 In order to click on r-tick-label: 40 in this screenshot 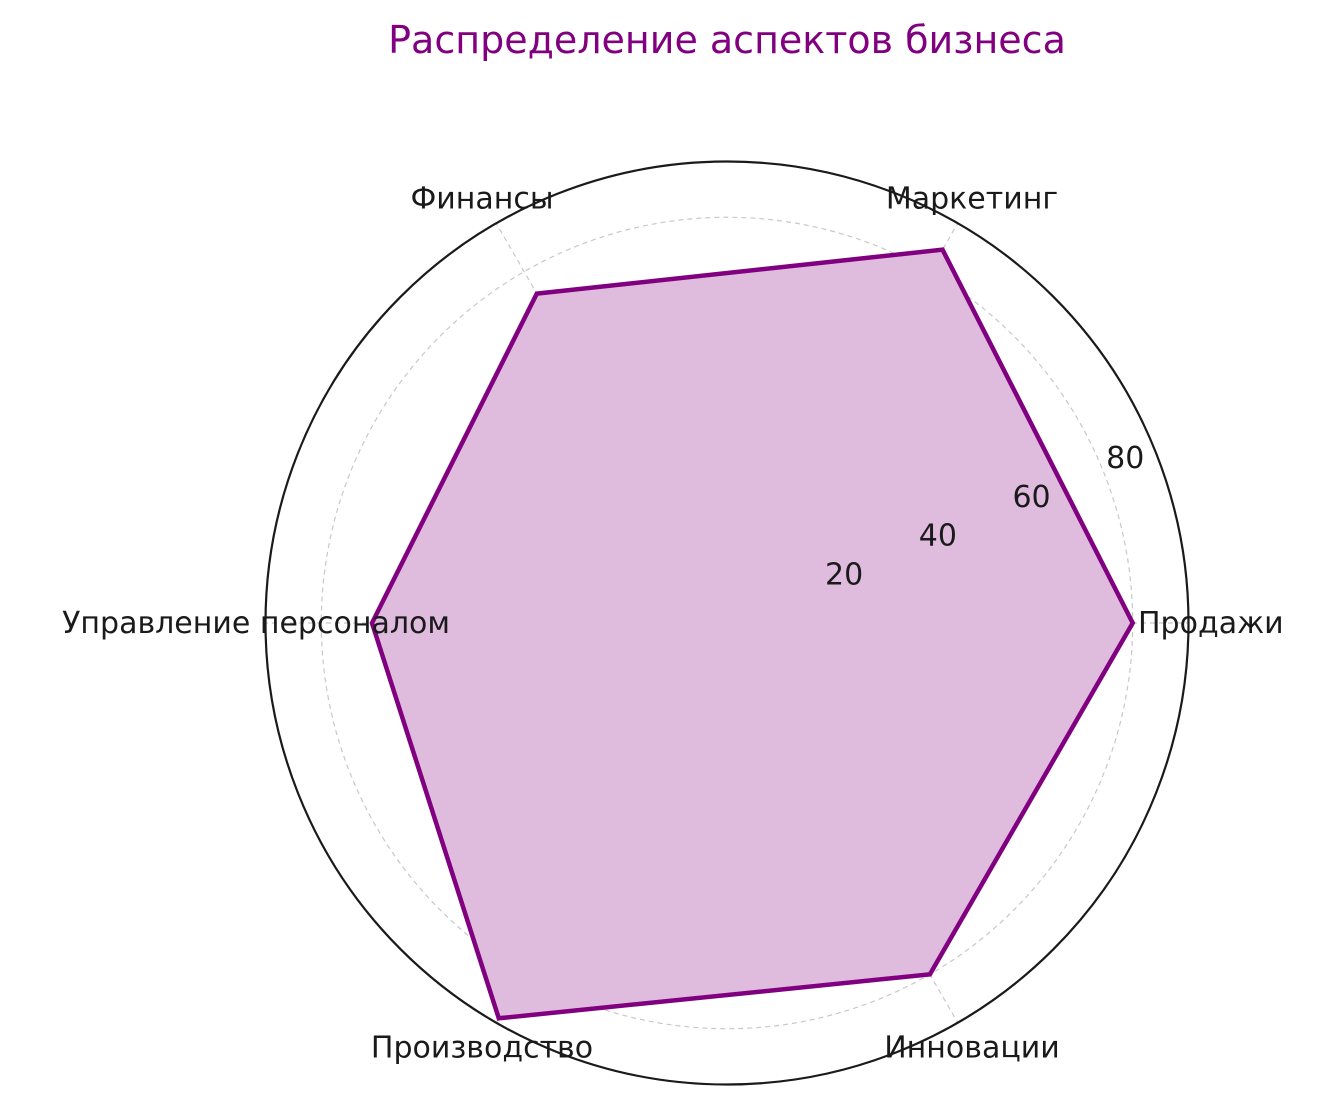, I will do `click(938, 536)`.